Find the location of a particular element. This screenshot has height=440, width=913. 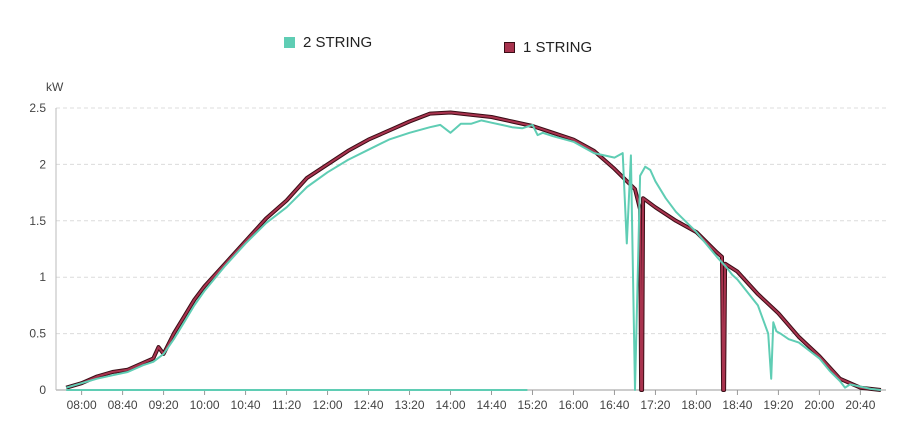

legend-swatch-2-string is located at coordinates (289, 42).